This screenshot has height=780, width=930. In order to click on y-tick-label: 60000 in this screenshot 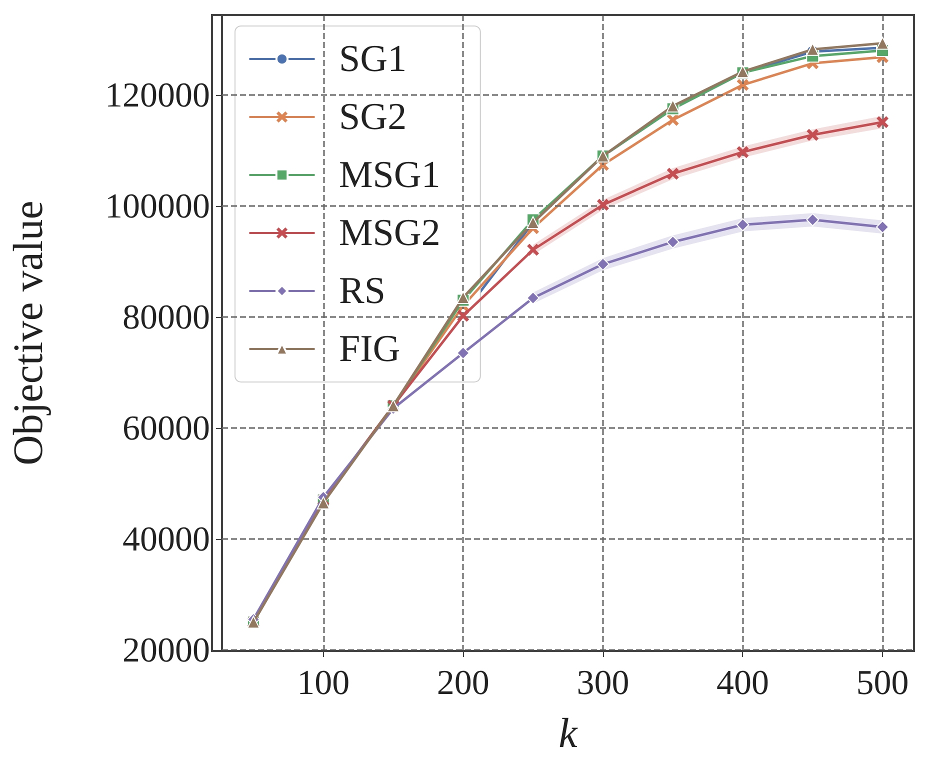, I will do `click(166, 428)`.